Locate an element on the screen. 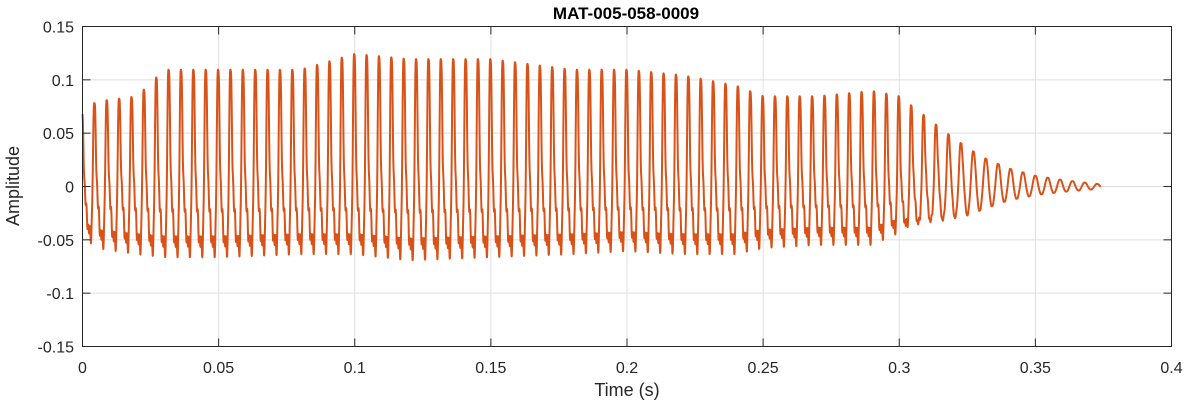 This screenshot has width=1188, height=404. y-tick-labels: -0.15 -0.1 -0.05 0 0.05 0.1 0.15 is located at coordinates (56, 188).